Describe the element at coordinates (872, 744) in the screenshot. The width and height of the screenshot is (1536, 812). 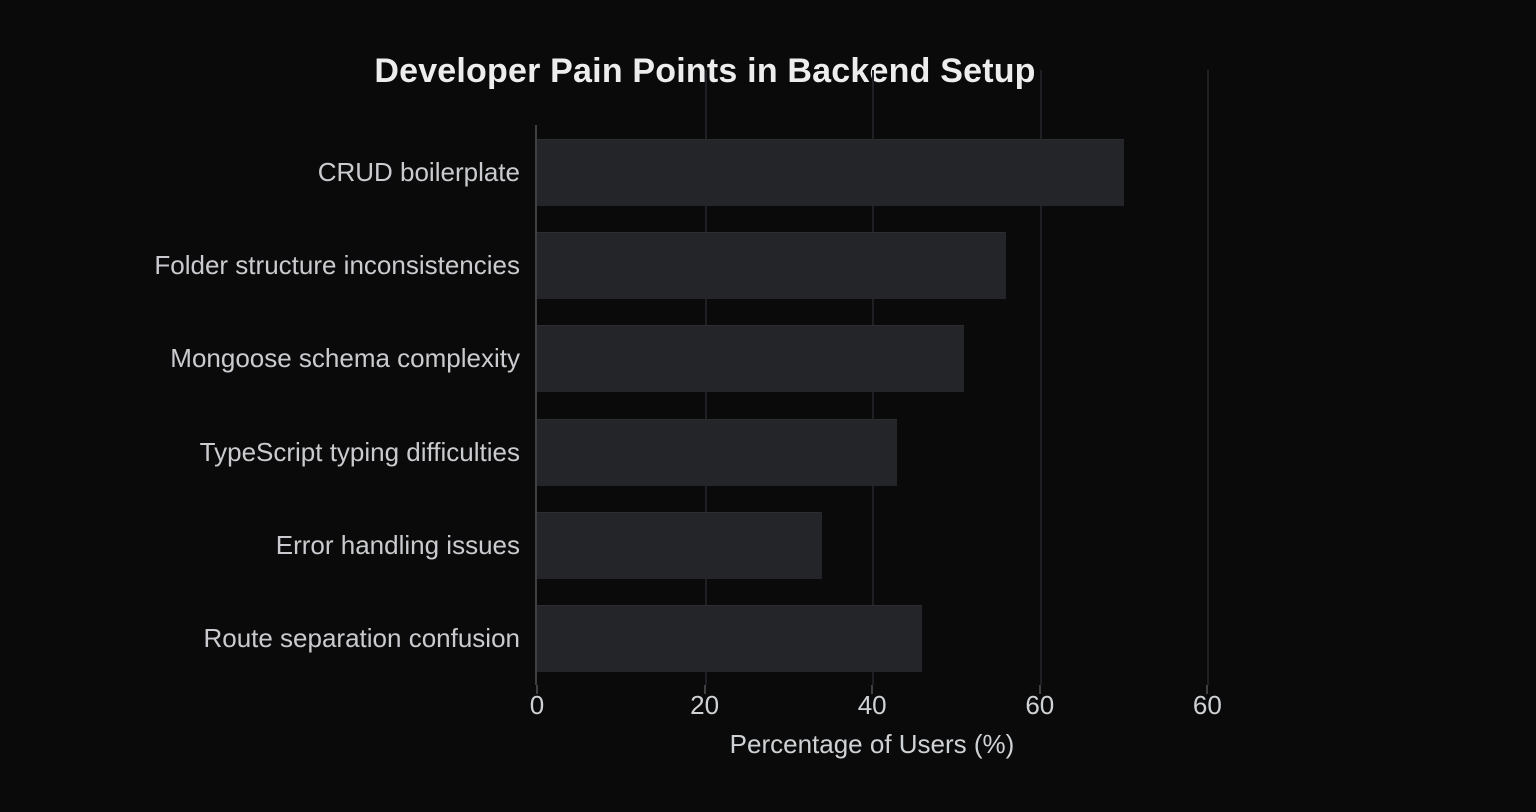
I see `x-axis-label: Percentage of Users (%)` at that location.